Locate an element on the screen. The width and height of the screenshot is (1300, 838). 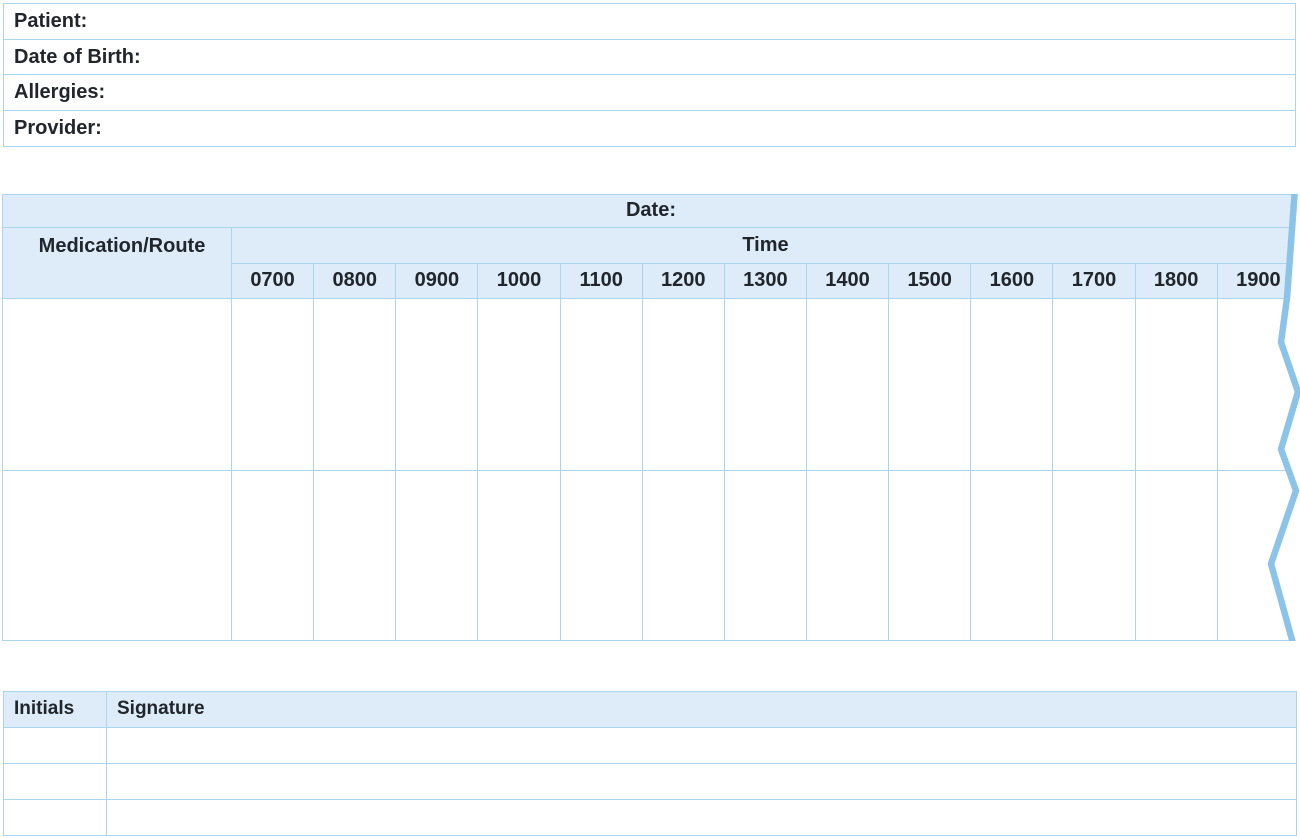
provider-label: Provider: is located at coordinates (58, 127).